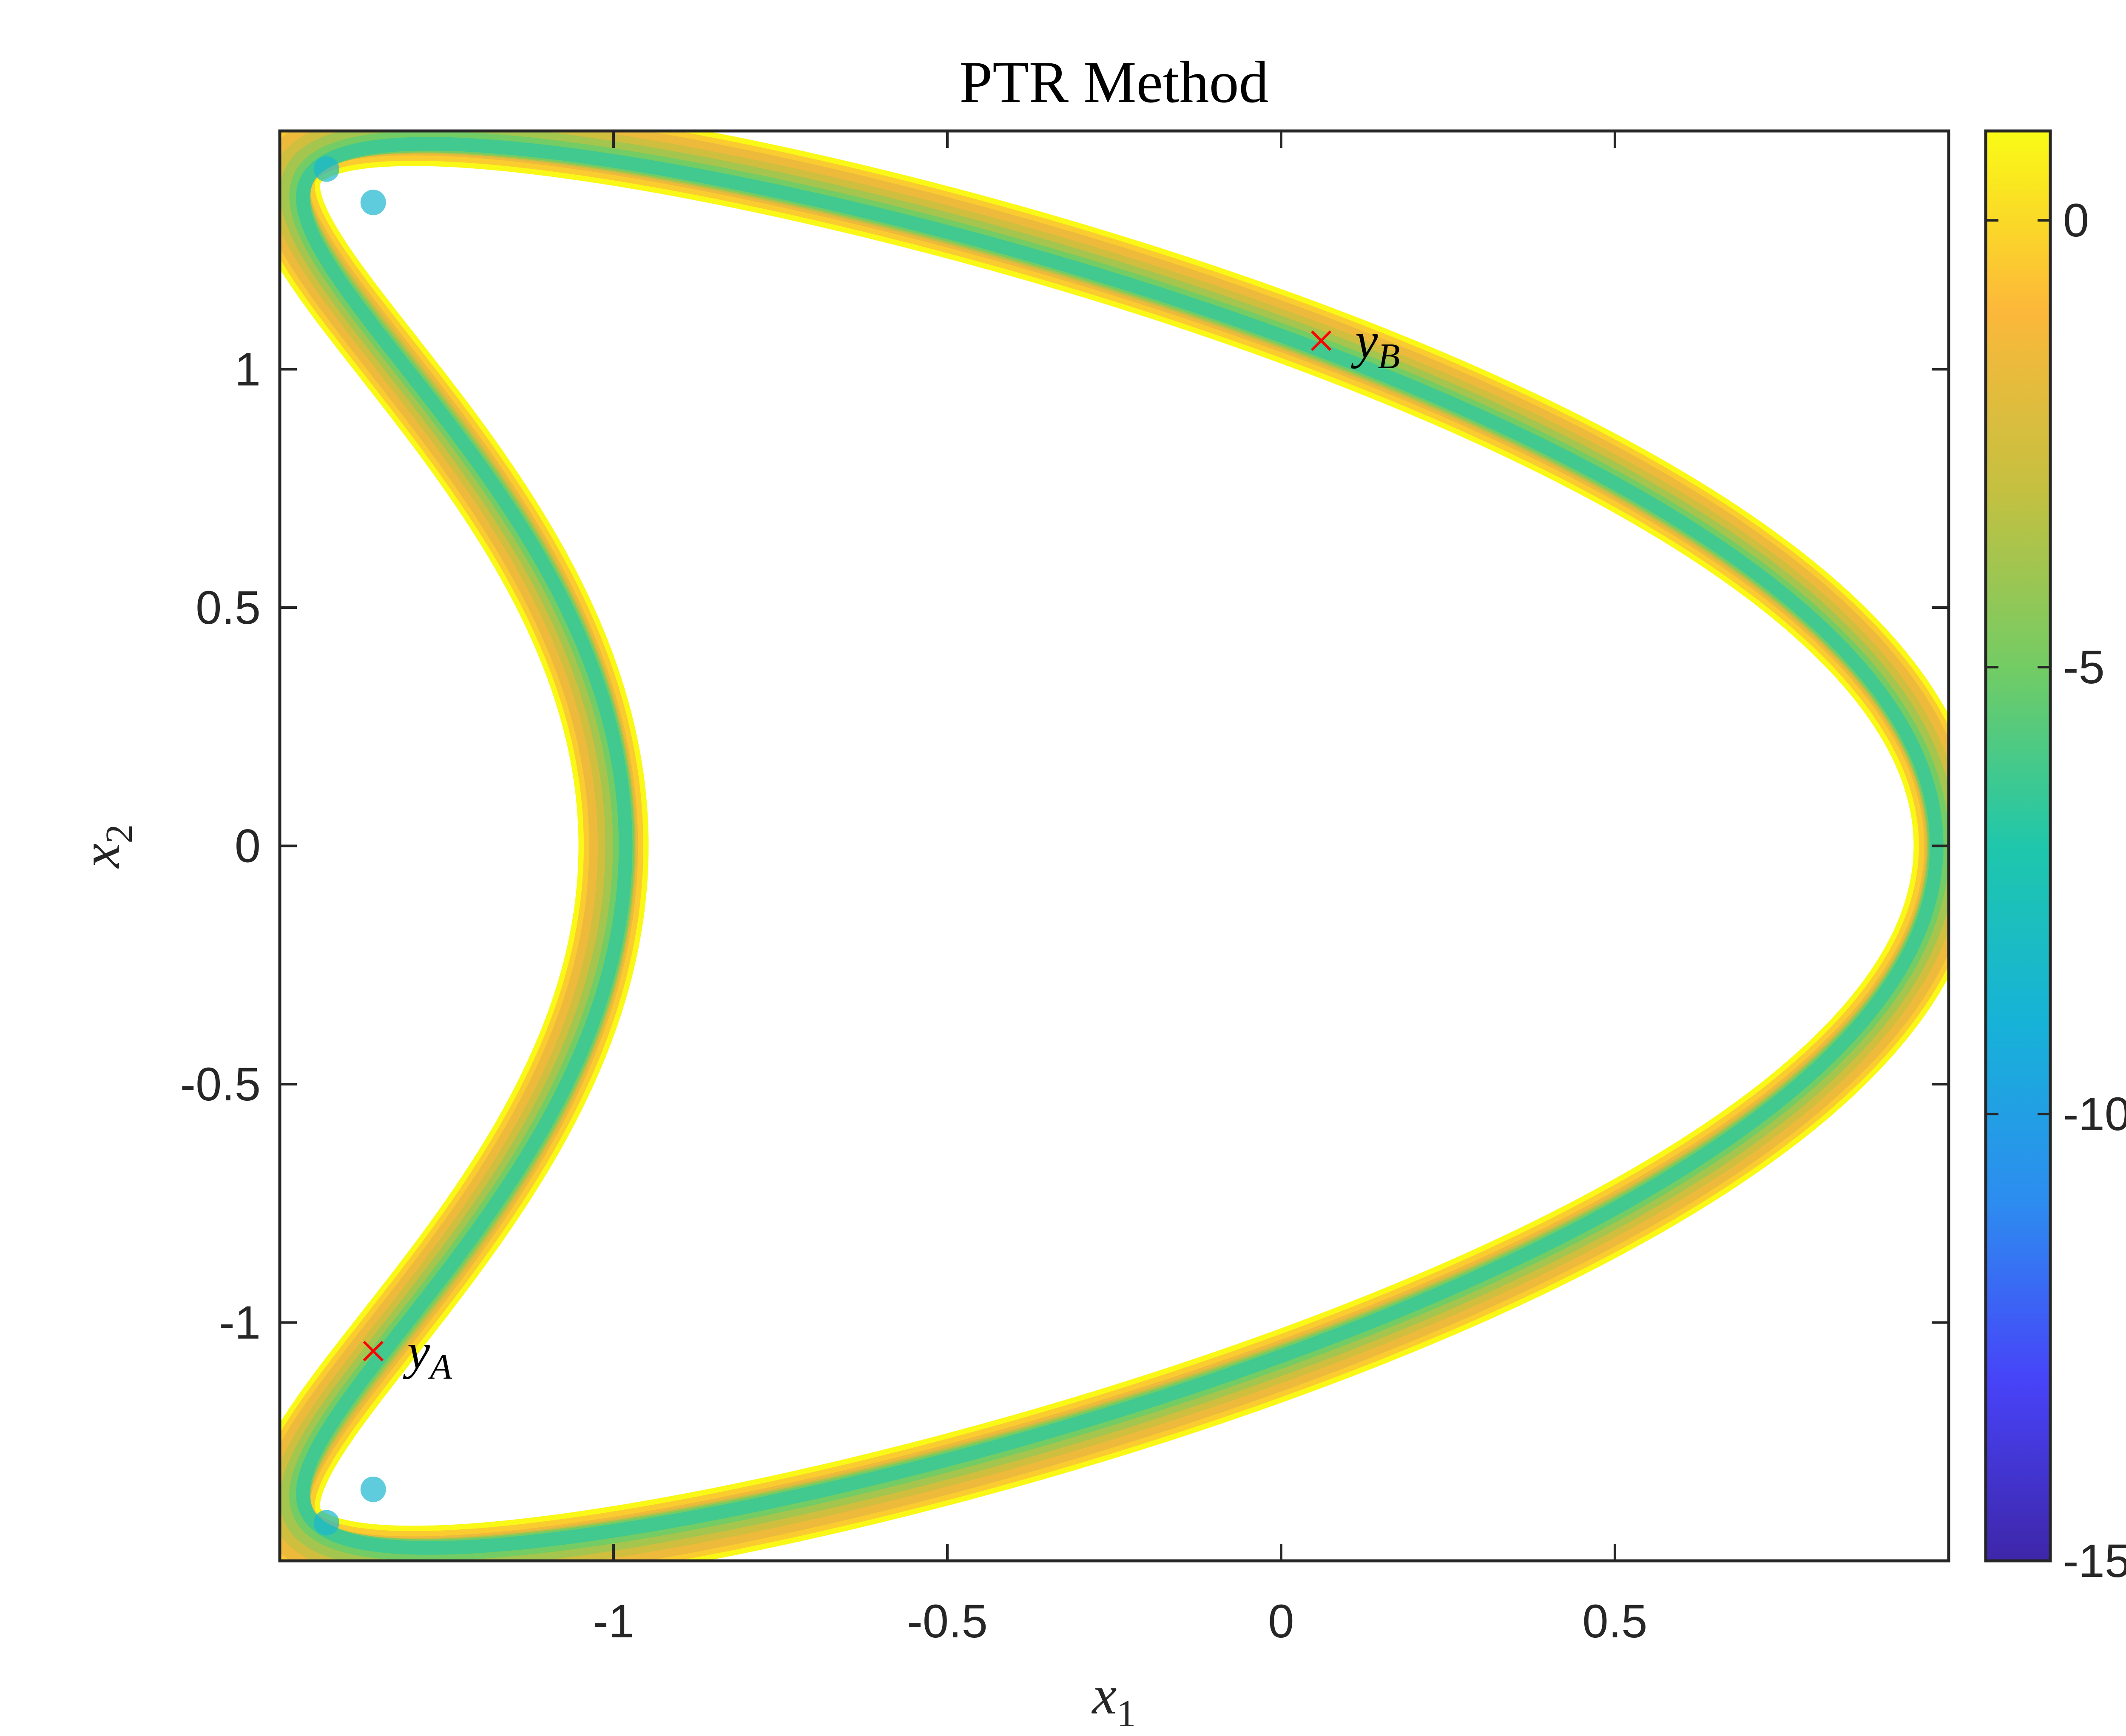 Image resolution: width=2126 pixels, height=1736 pixels. I want to click on y-axis-label: x2, so click(105, 847).